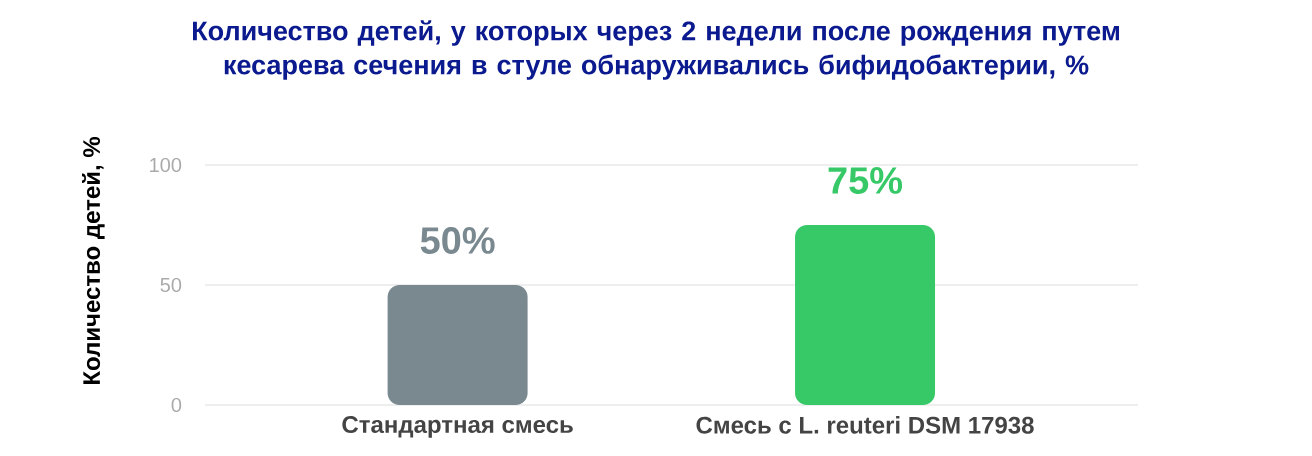 The width and height of the screenshot is (1312, 456). What do you see at coordinates (457, 240) in the screenshot?
I see `data-label: 50%` at bounding box center [457, 240].